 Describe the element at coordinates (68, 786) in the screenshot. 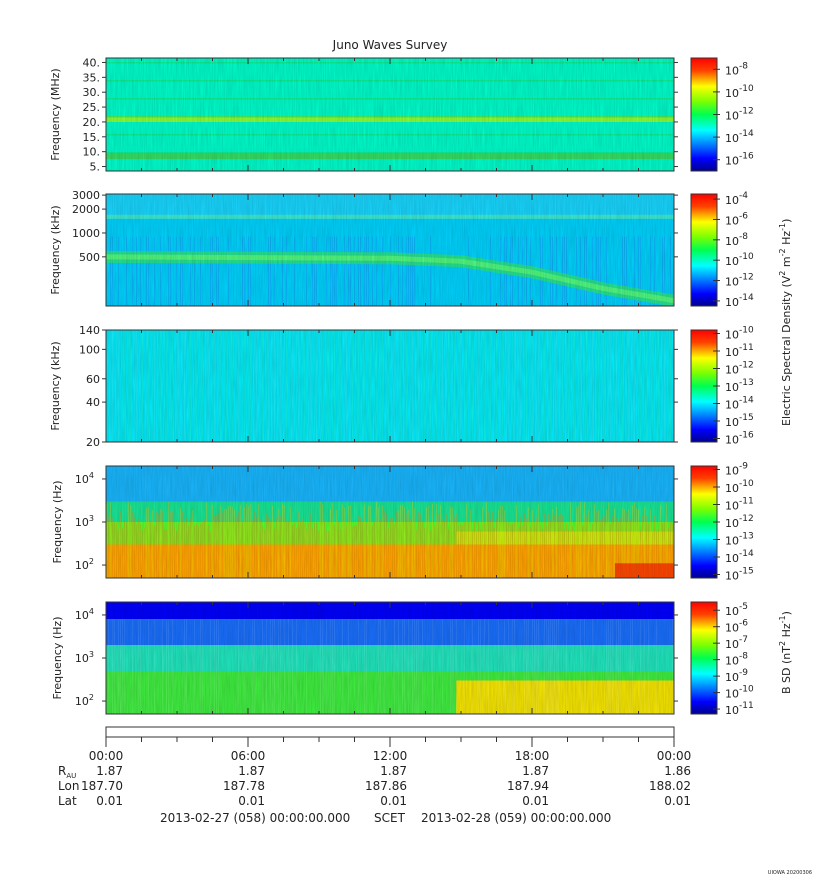

I see `ephemeris-row-label: Lon` at that location.